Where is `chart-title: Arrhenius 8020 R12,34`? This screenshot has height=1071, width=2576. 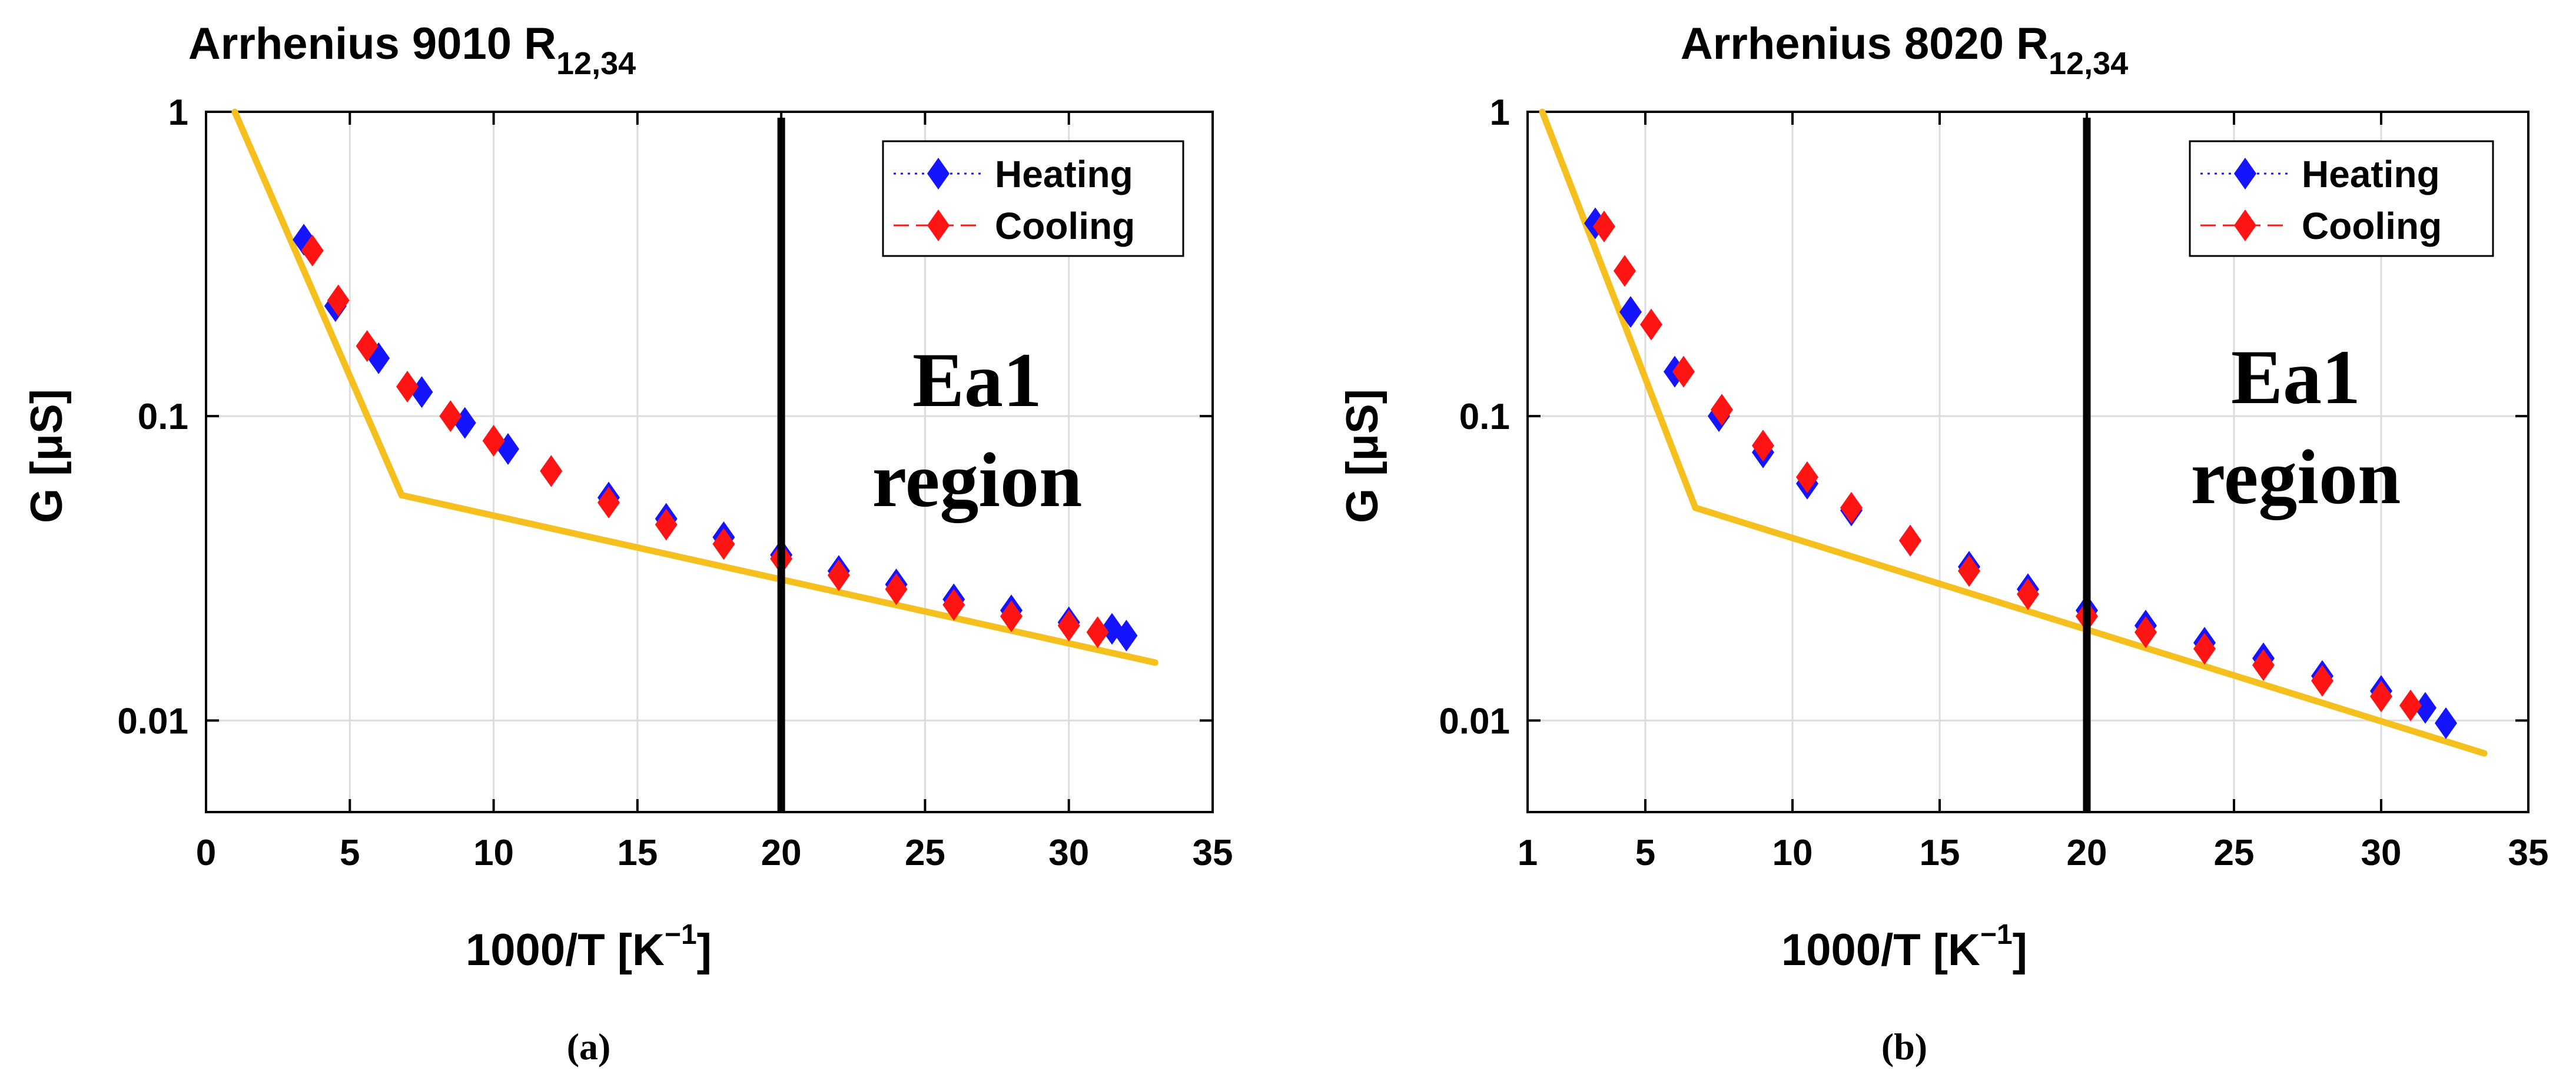 chart-title: Arrhenius 8020 R12,34 is located at coordinates (1904, 50).